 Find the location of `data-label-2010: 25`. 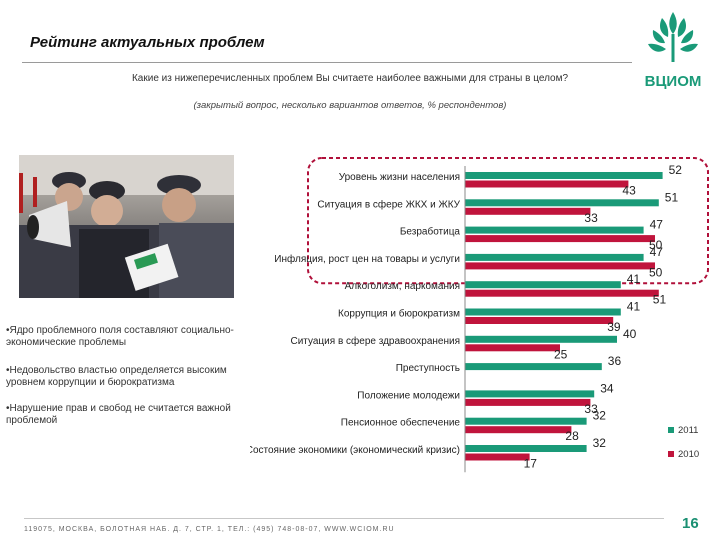

data-label-2010: 25 is located at coordinates (561, 354).